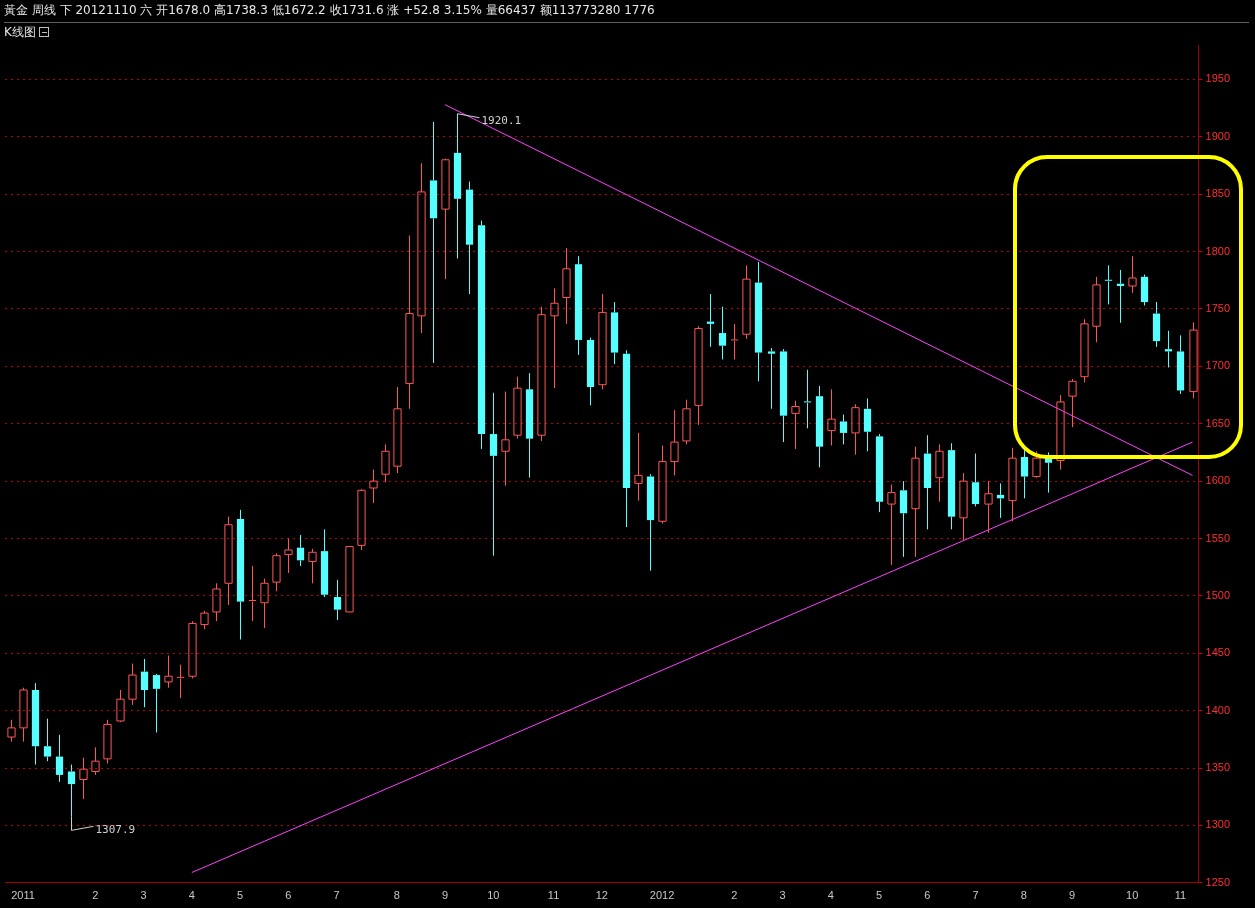 Image resolution: width=1255 pixels, height=908 pixels. I want to click on y-tick-label: 1300, so click(1218, 824).